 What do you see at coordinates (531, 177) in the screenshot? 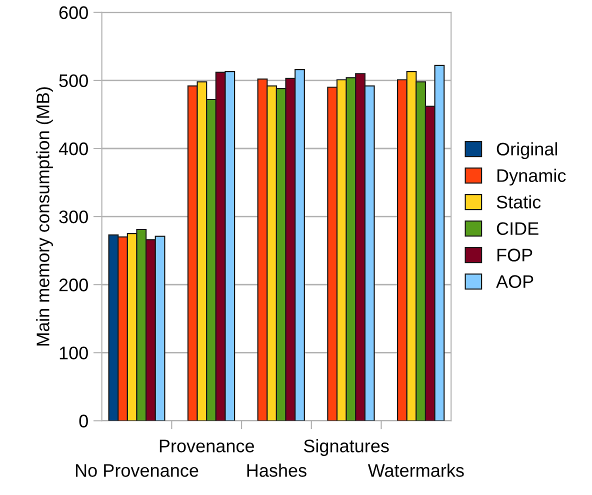
I see `legend-label: Dynamic` at bounding box center [531, 177].